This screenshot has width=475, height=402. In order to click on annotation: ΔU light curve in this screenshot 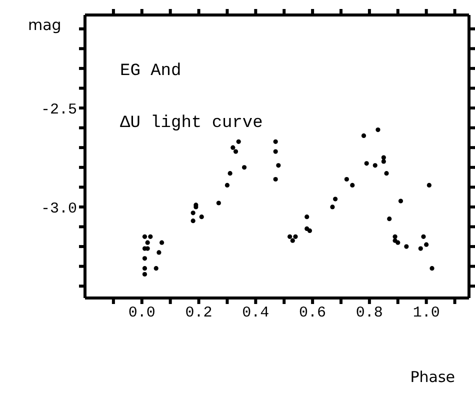, I will do `click(191, 123)`.